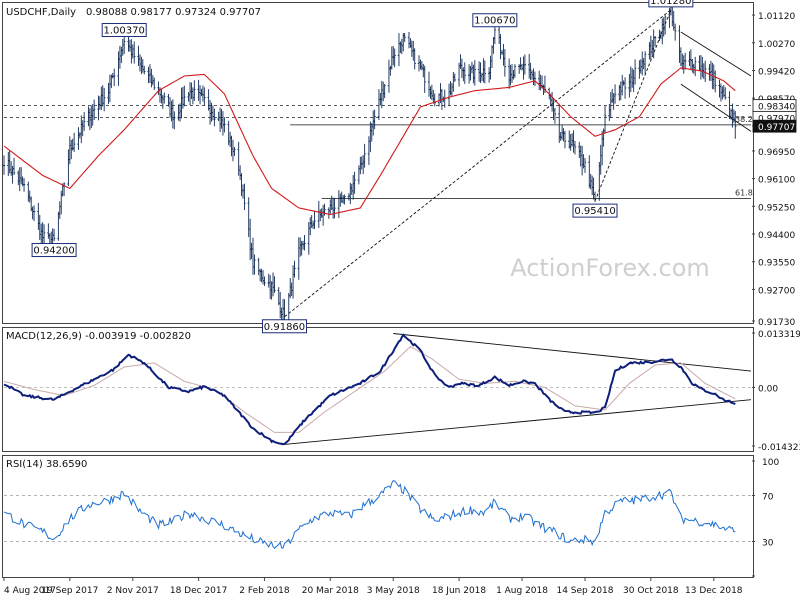 This screenshot has width=800, height=600. Describe the element at coordinates (776, 108) in the screenshot. I see `price-level-tag-label: 0.98340` at that location.